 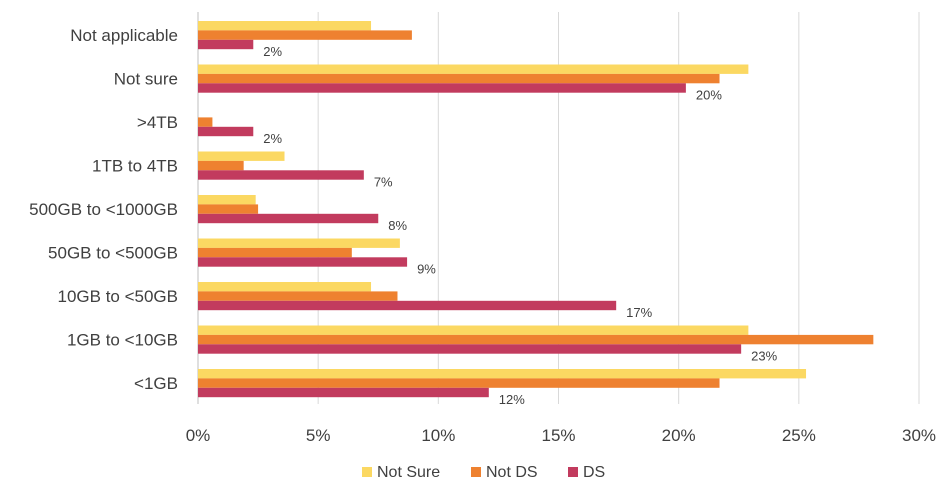 I want to click on legend: Not Sure Not DS DS, so click(x=483, y=472).